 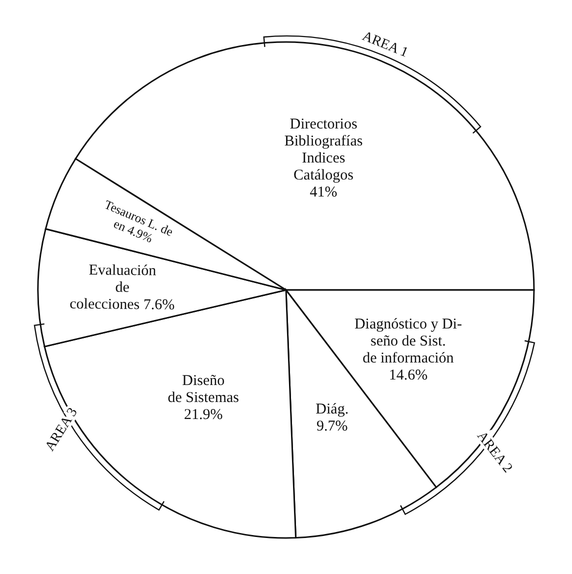 I want to click on slice-label: Diagnóstico y Di- seño de Sist. de información, so click(x=408, y=341).